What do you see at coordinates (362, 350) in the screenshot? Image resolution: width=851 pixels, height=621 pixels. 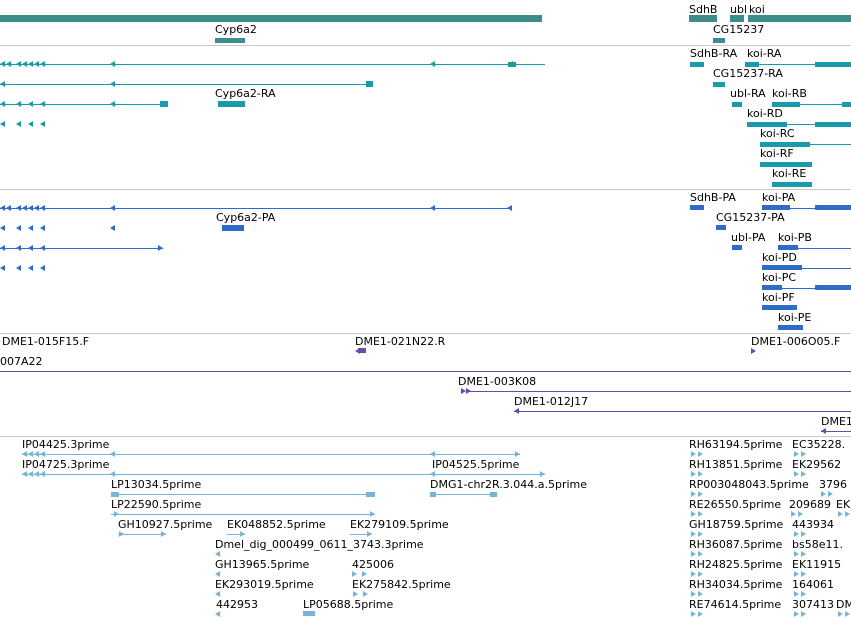 I see `clone-bar` at bounding box center [362, 350].